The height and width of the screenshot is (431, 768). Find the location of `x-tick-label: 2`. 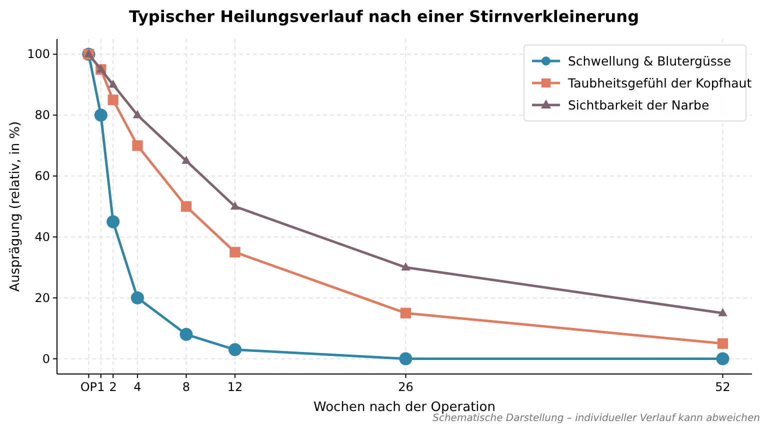

x-tick-label: 2 is located at coordinates (113, 387).